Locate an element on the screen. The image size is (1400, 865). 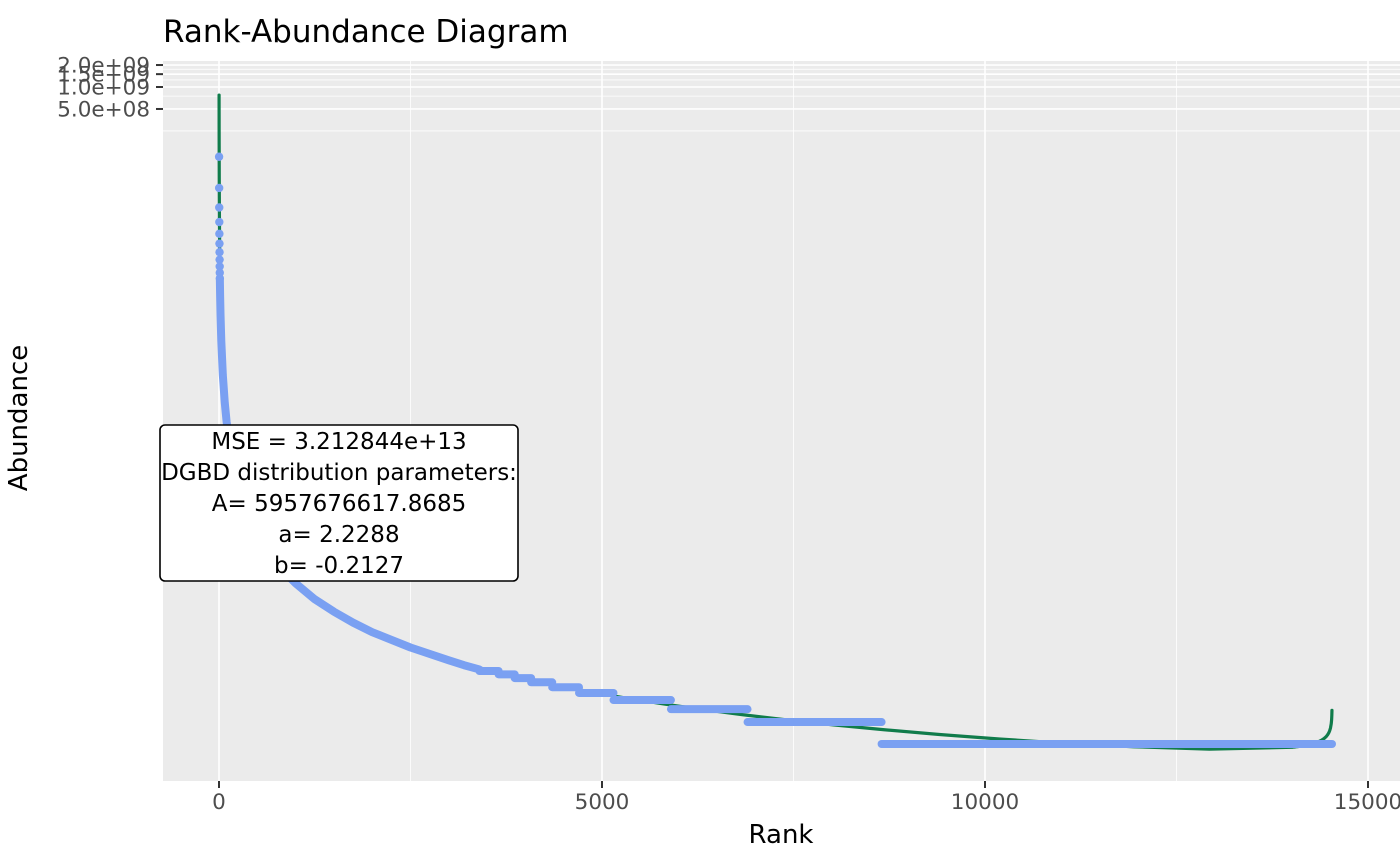
y-tick-label: 2.0e+09 is located at coordinates (103, 66).